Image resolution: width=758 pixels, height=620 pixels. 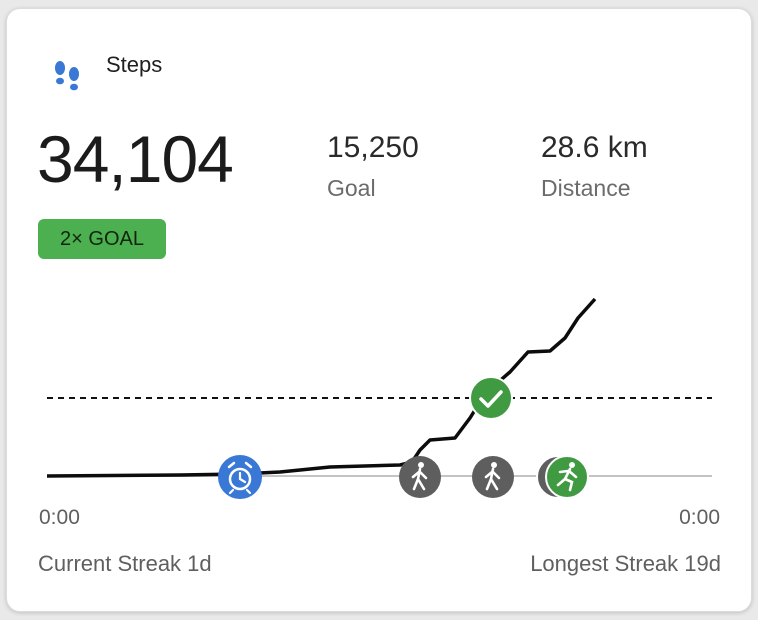 I want to click on current-streak: Current Streak 1d, so click(x=125, y=563).